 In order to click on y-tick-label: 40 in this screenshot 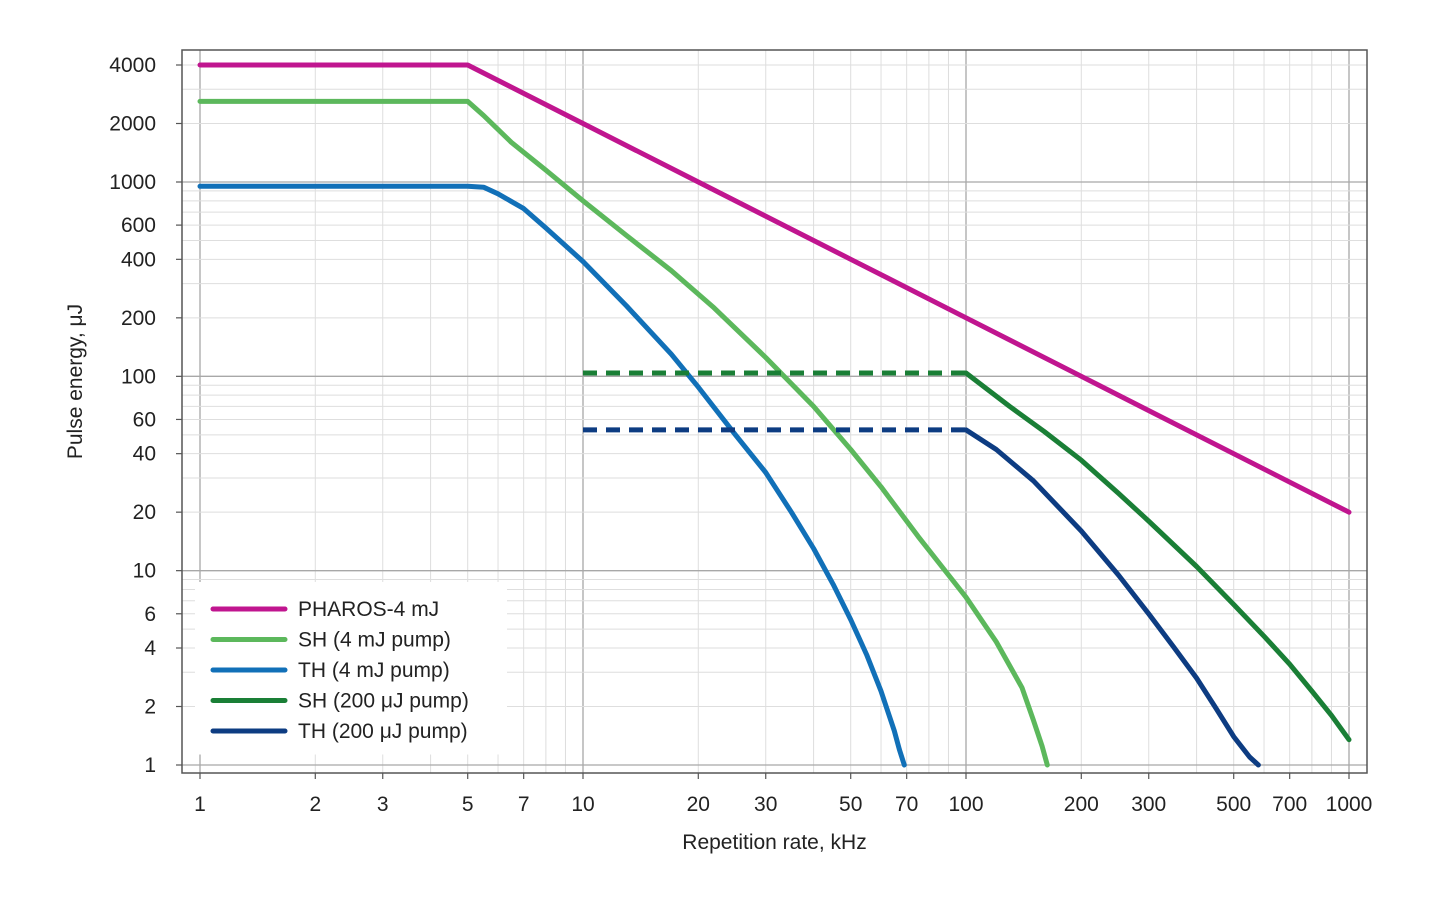, I will do `click(144, 454)`.